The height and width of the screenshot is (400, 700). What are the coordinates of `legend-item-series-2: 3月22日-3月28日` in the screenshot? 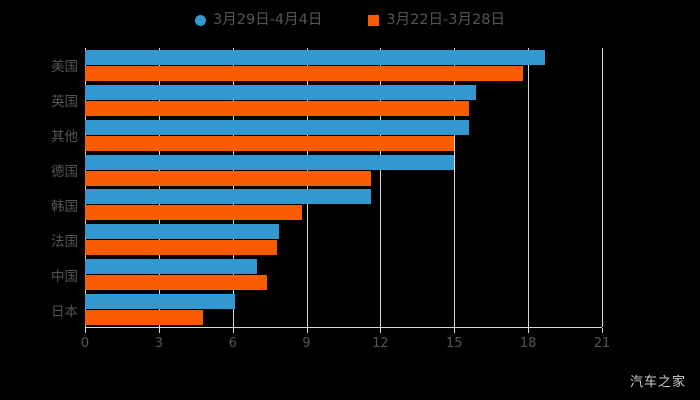 It's located at (436, 20).